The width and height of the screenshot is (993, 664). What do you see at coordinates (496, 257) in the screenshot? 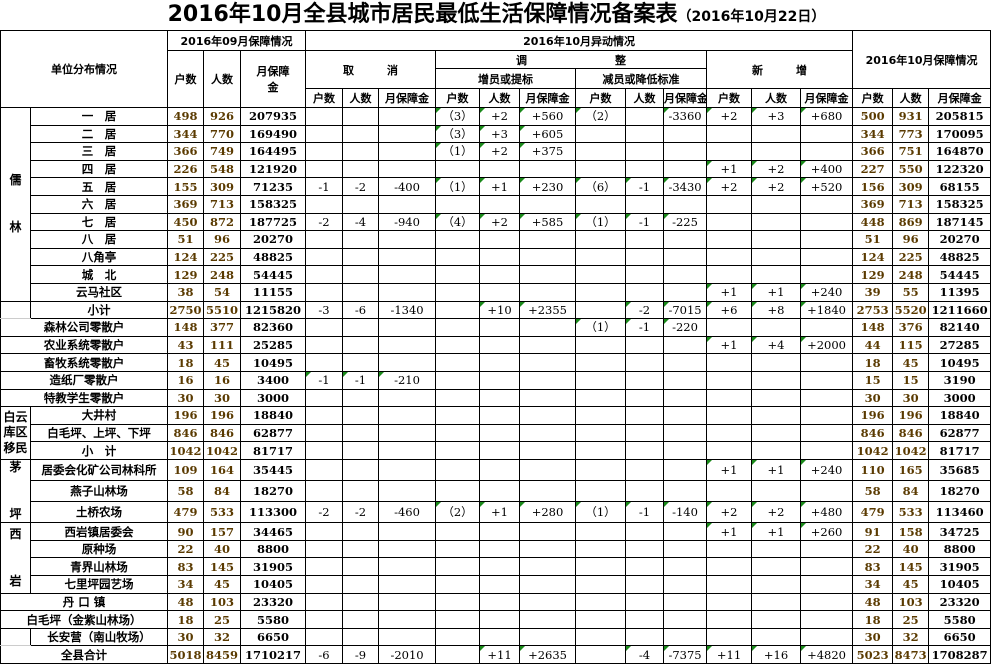
I see `table-row: 八角亭 124 225 48825 124 225 48825` at bounding box center [496, 257].